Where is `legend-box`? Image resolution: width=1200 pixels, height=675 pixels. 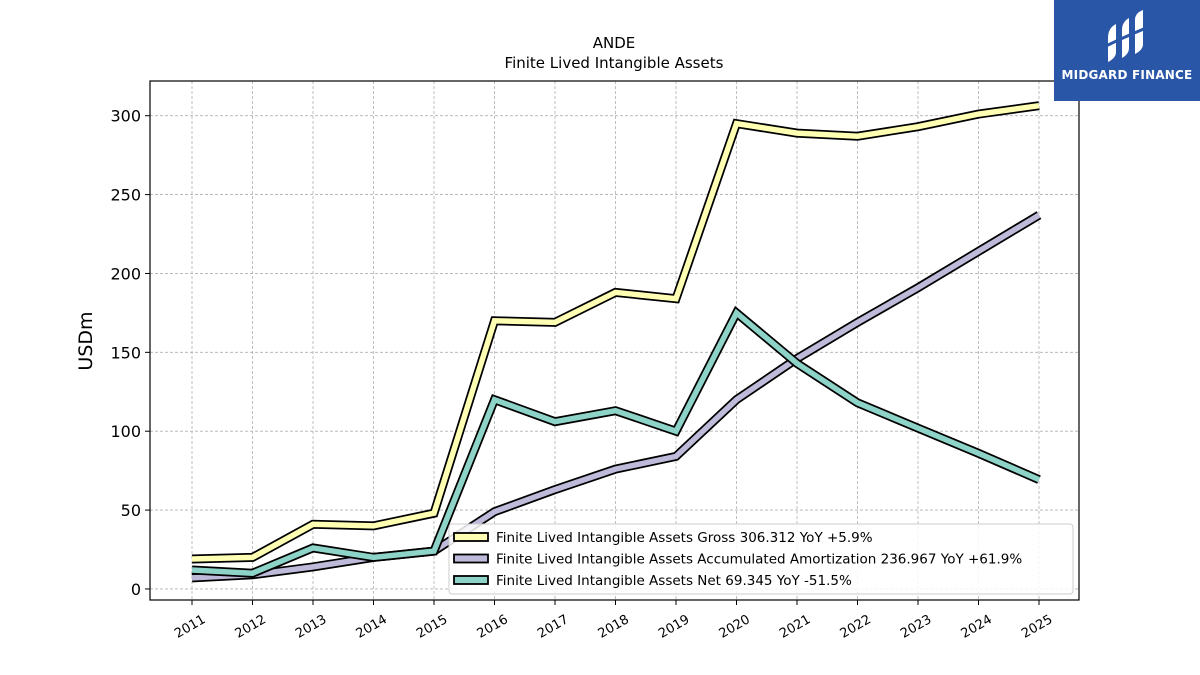 legend-box is located at coordinates (761, 559).